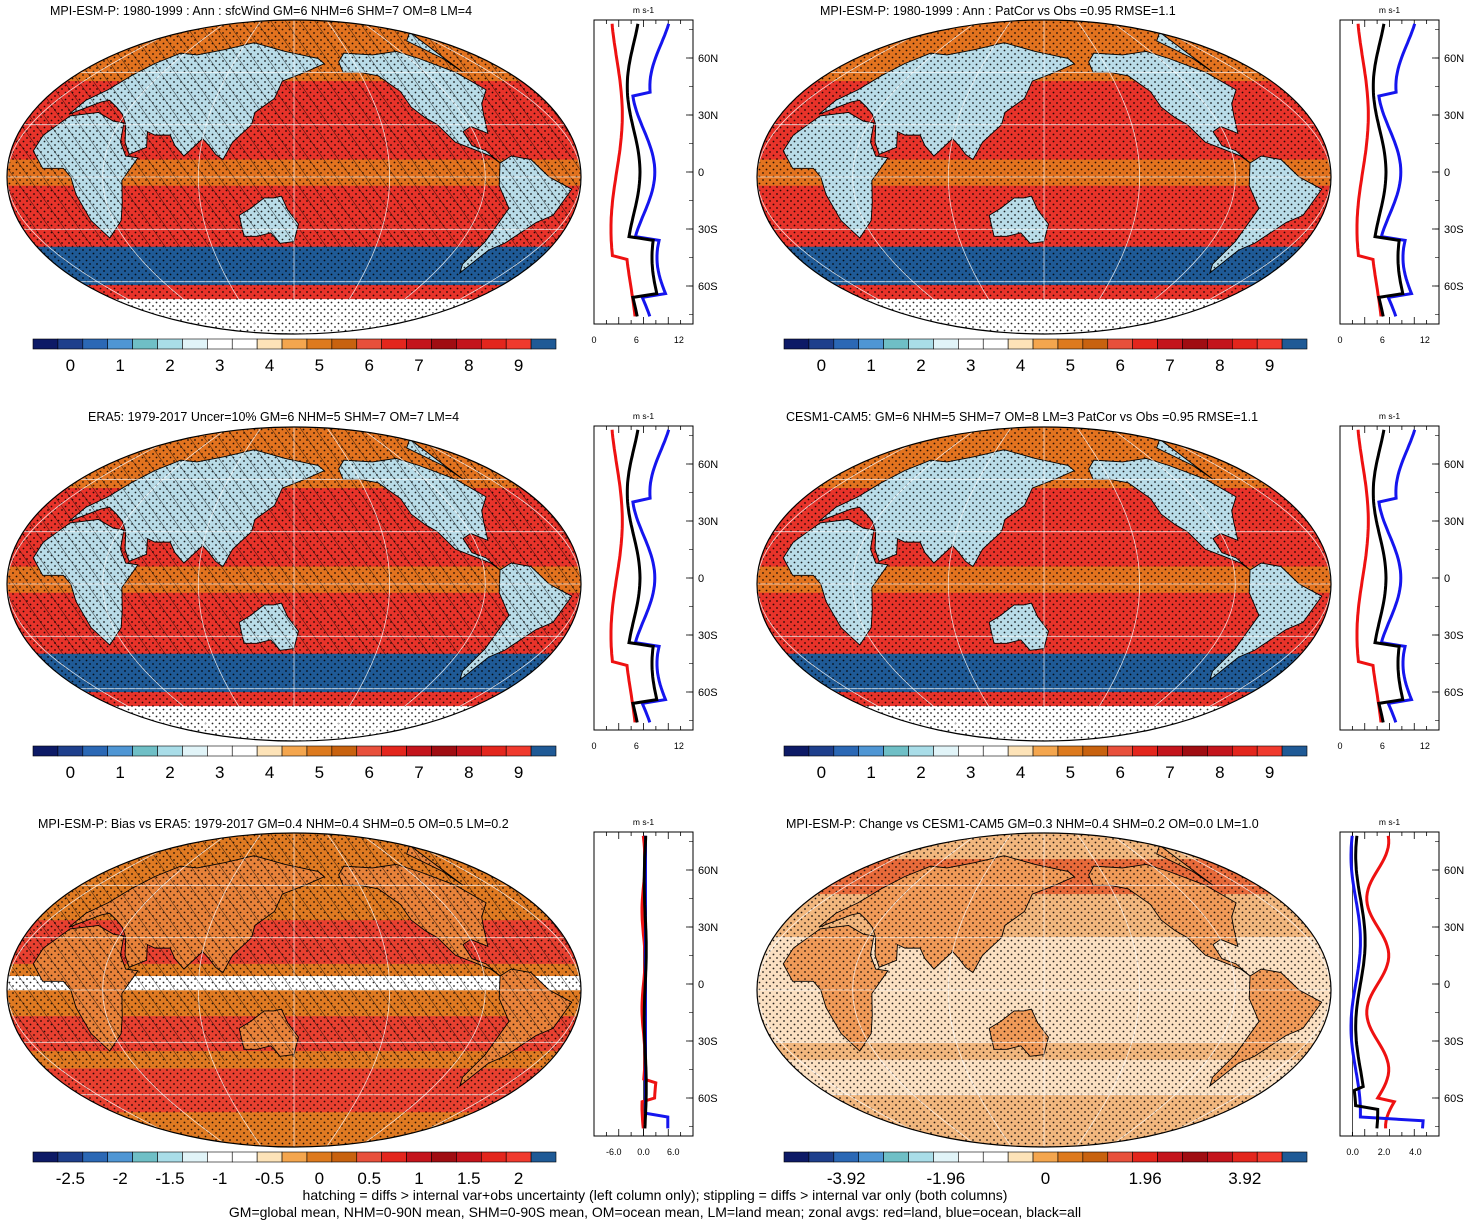 Image resolution: width=1483 pixels, height=1221 pixels. What do you see at coordinates (469, 1178) in the screenshot?
I see `colorbar-tick-label: 1.5` at bounding box center [469, 1178].